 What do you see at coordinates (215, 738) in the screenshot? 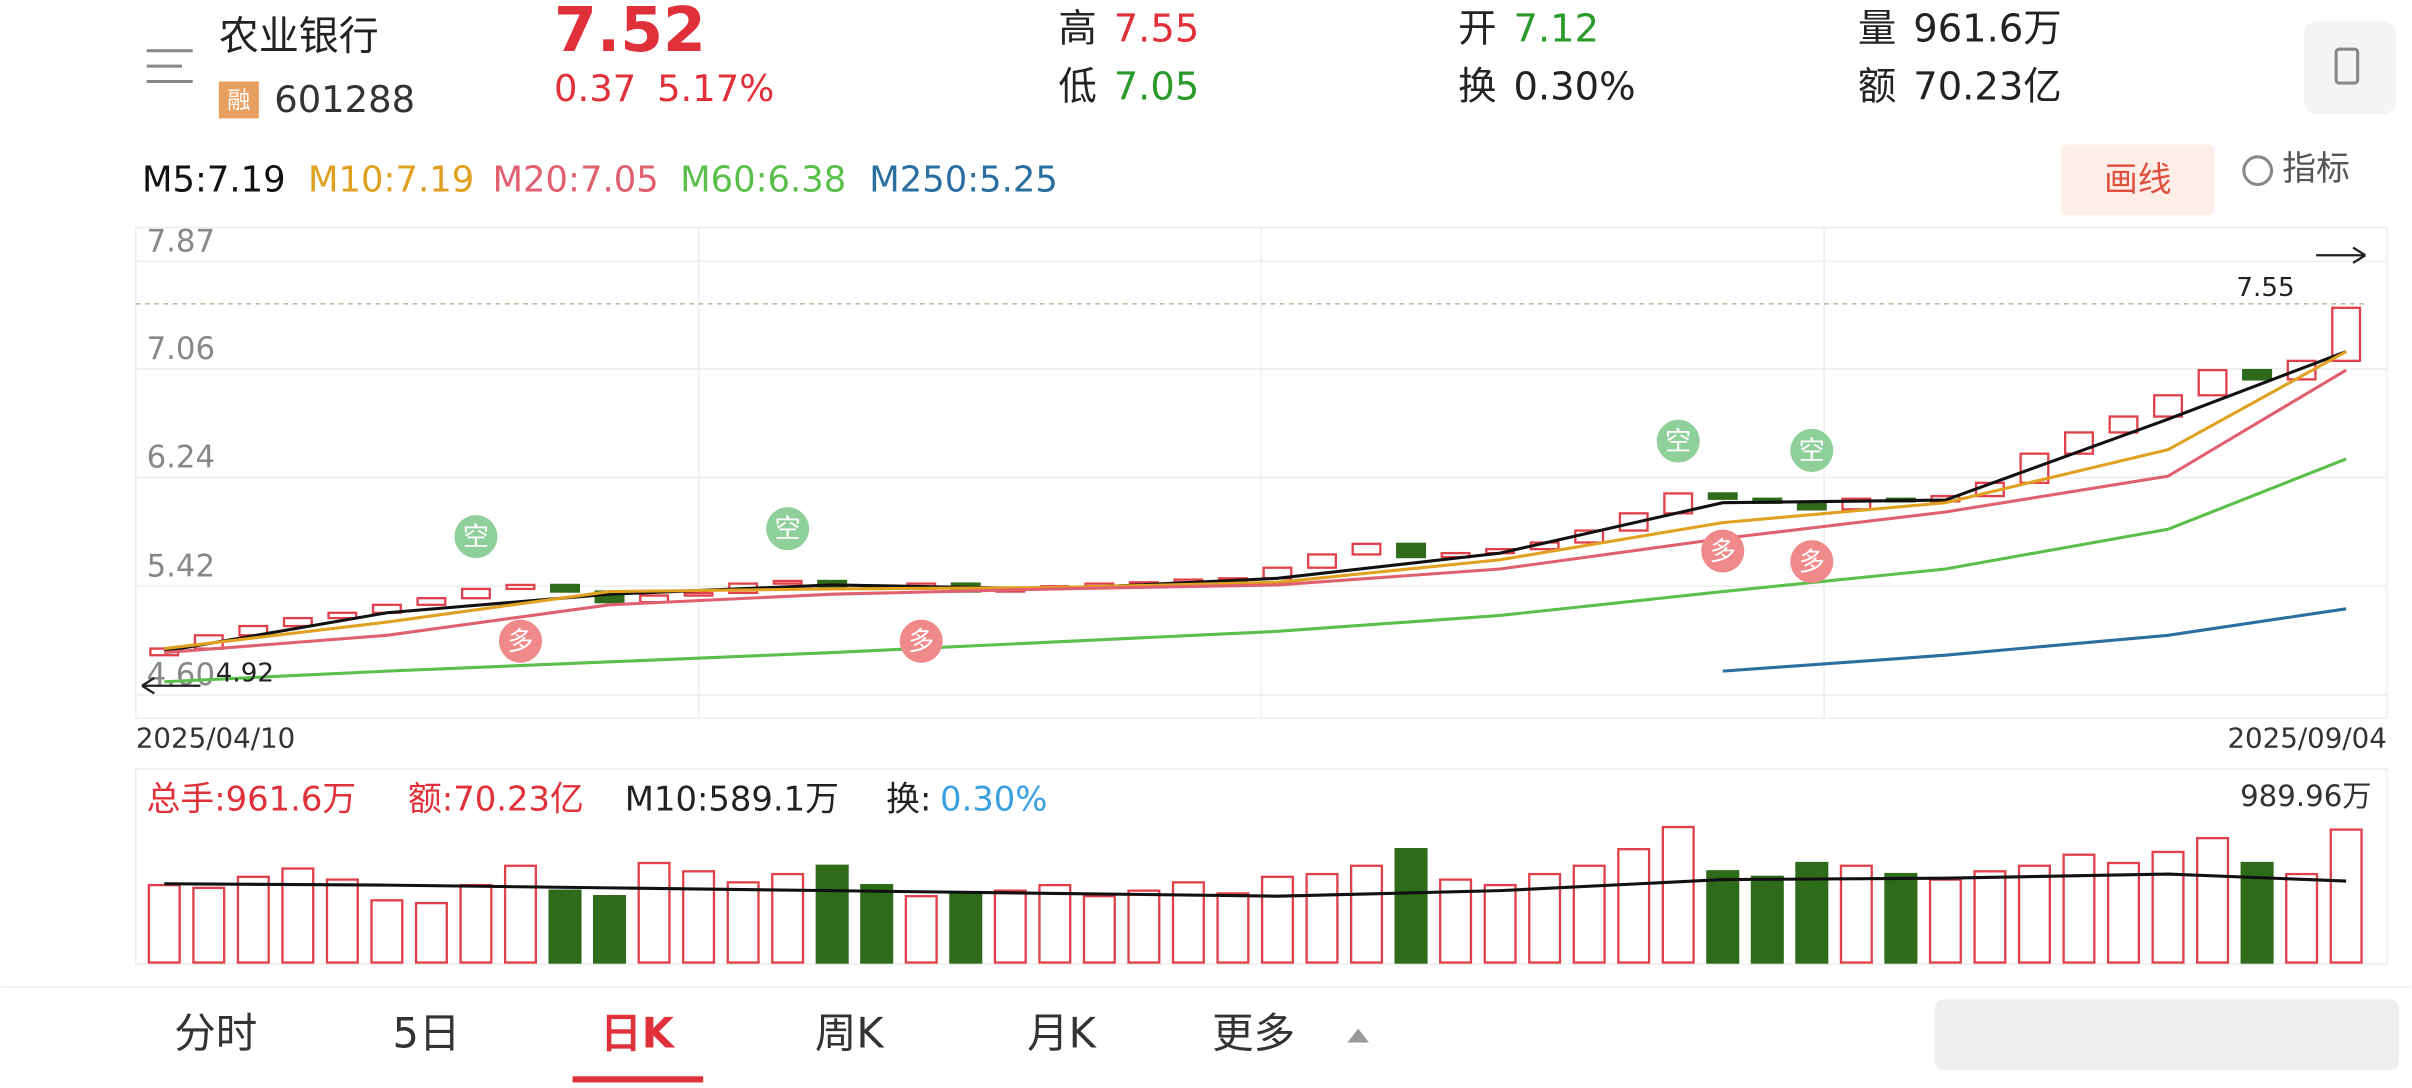
I see `start-date: 2025/04/10` at bounding box center [215, 738].